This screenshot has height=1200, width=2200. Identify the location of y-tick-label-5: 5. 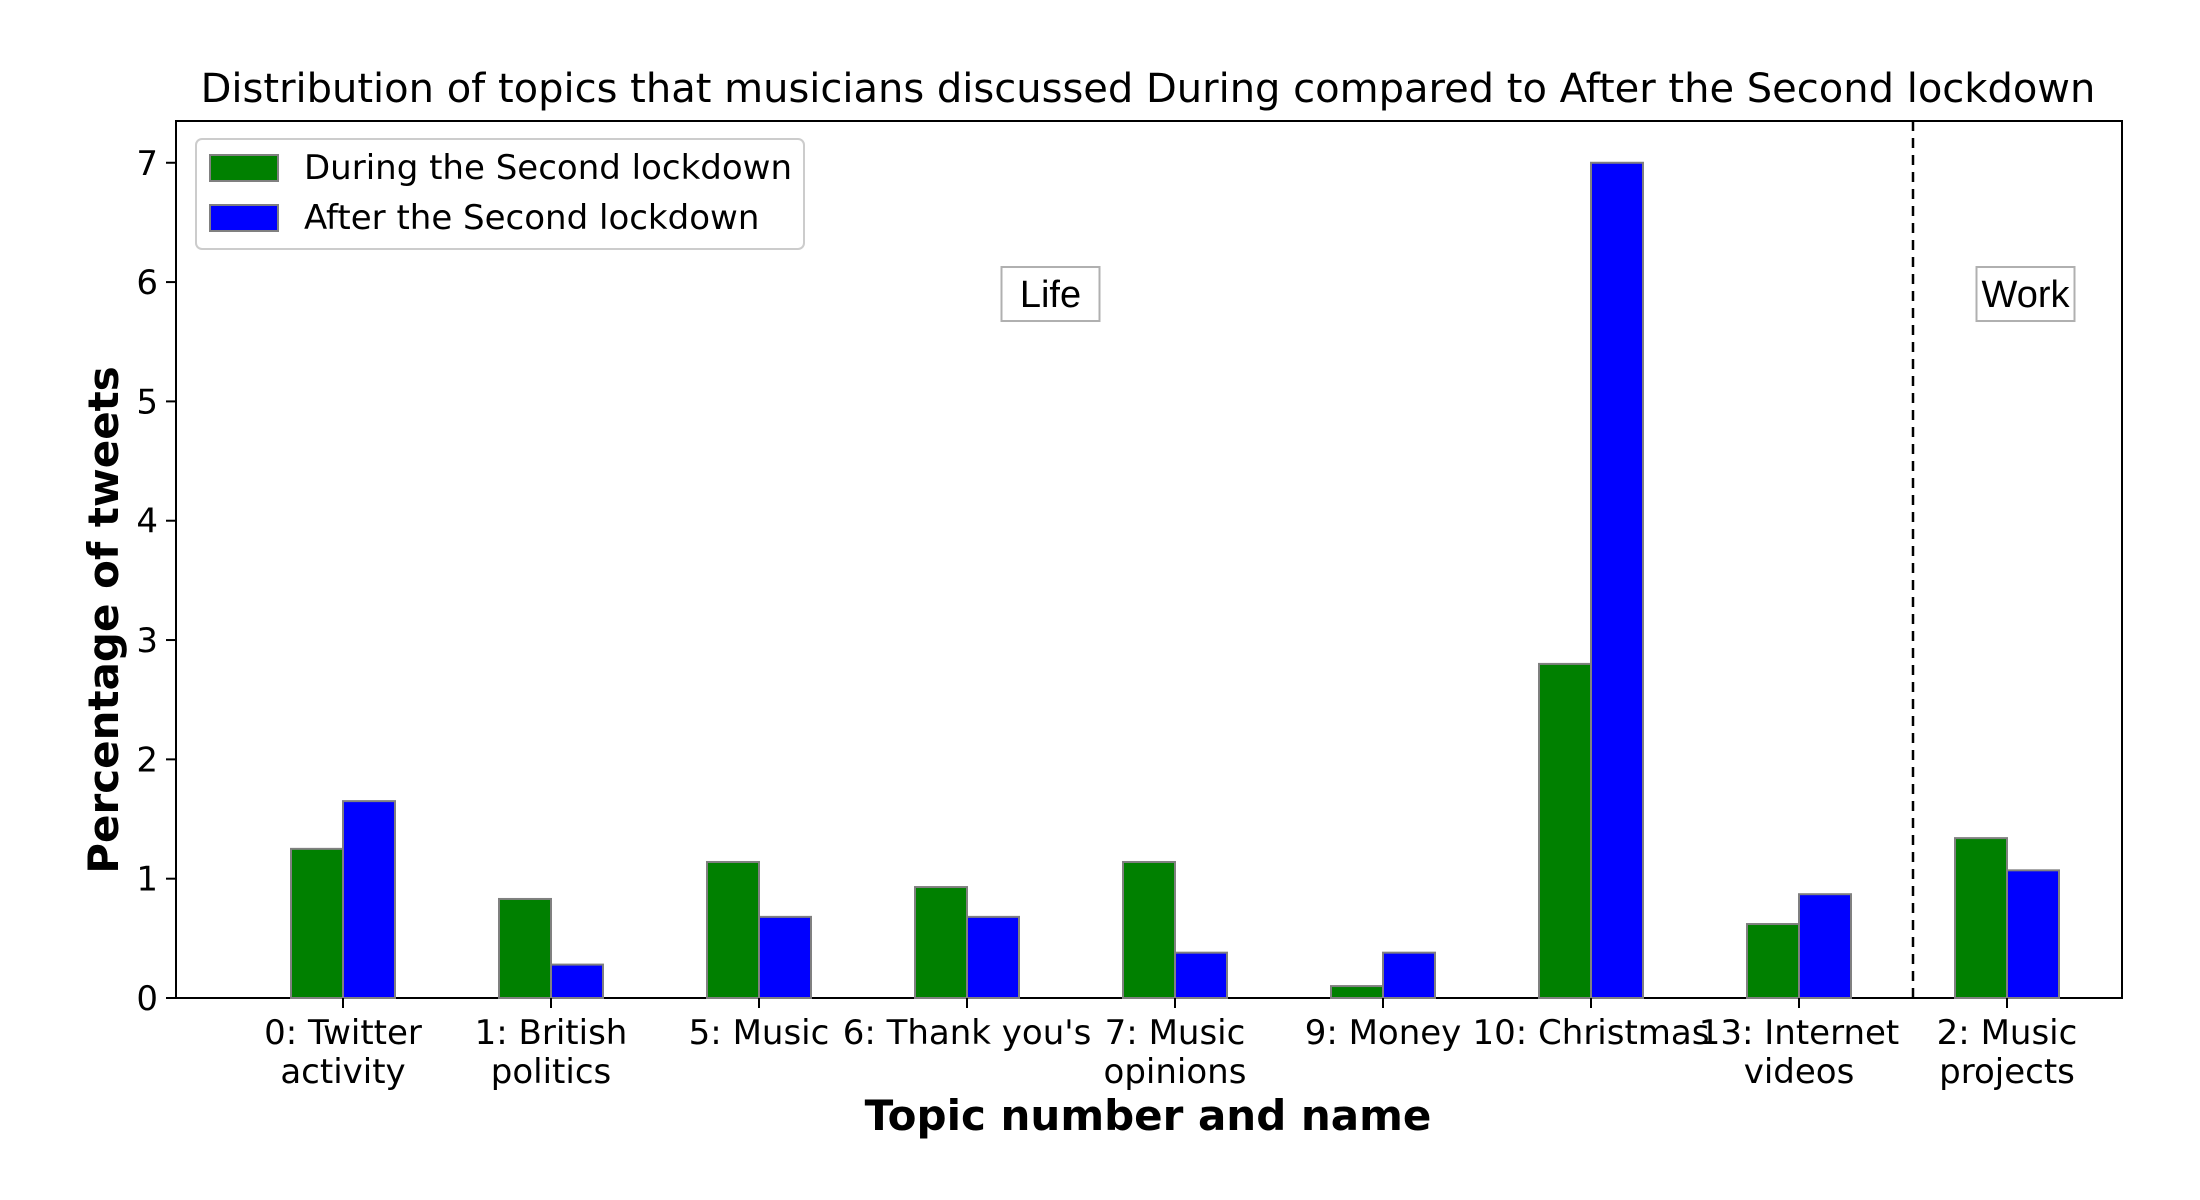
(147, 402).